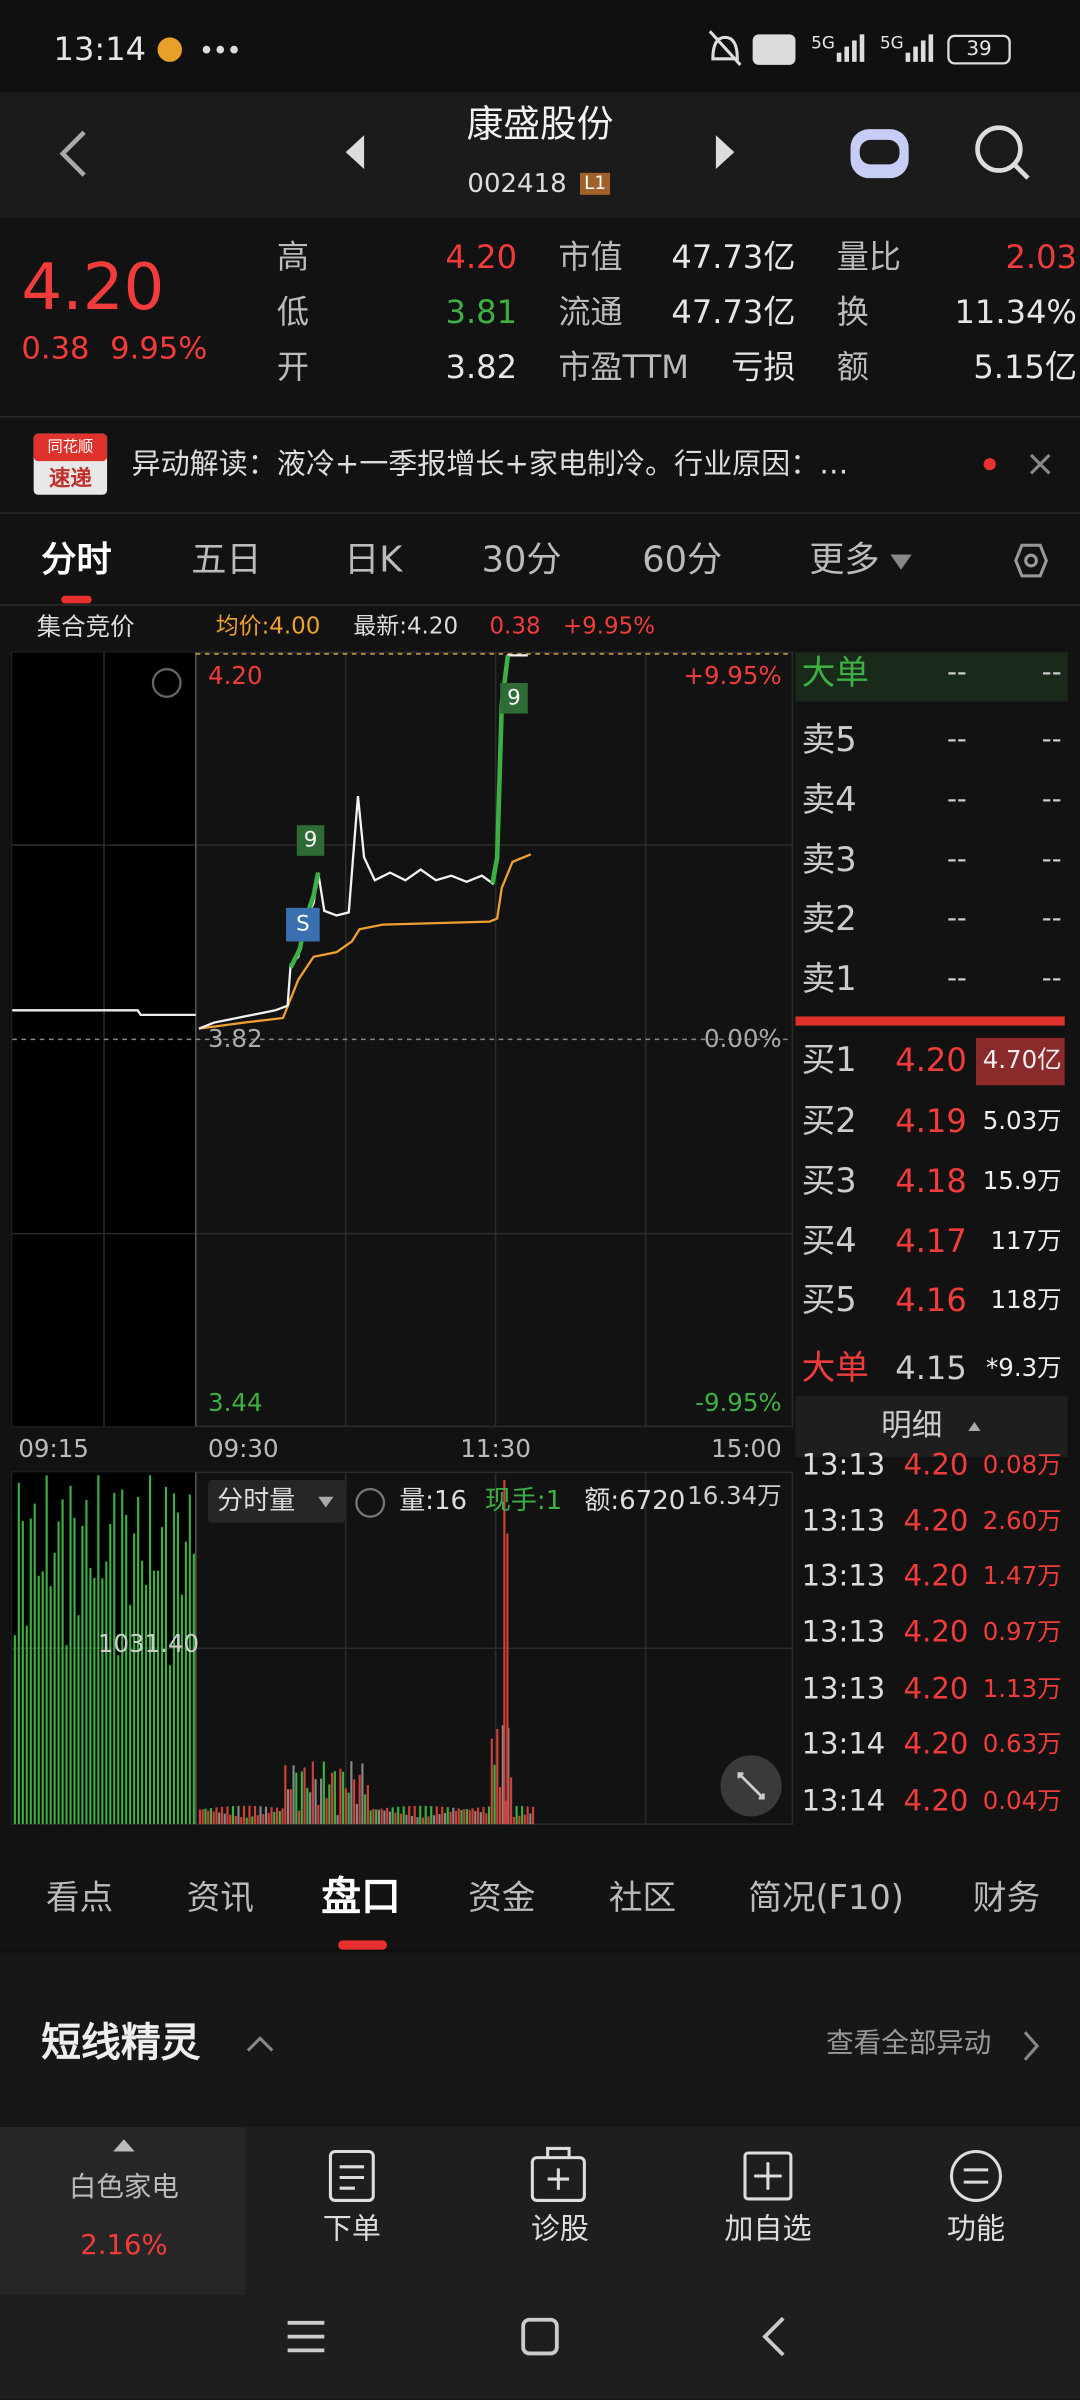  Describe the element at coordinates (76, 560) in the screenshot. I see `chart-tab: 分时` at that location.